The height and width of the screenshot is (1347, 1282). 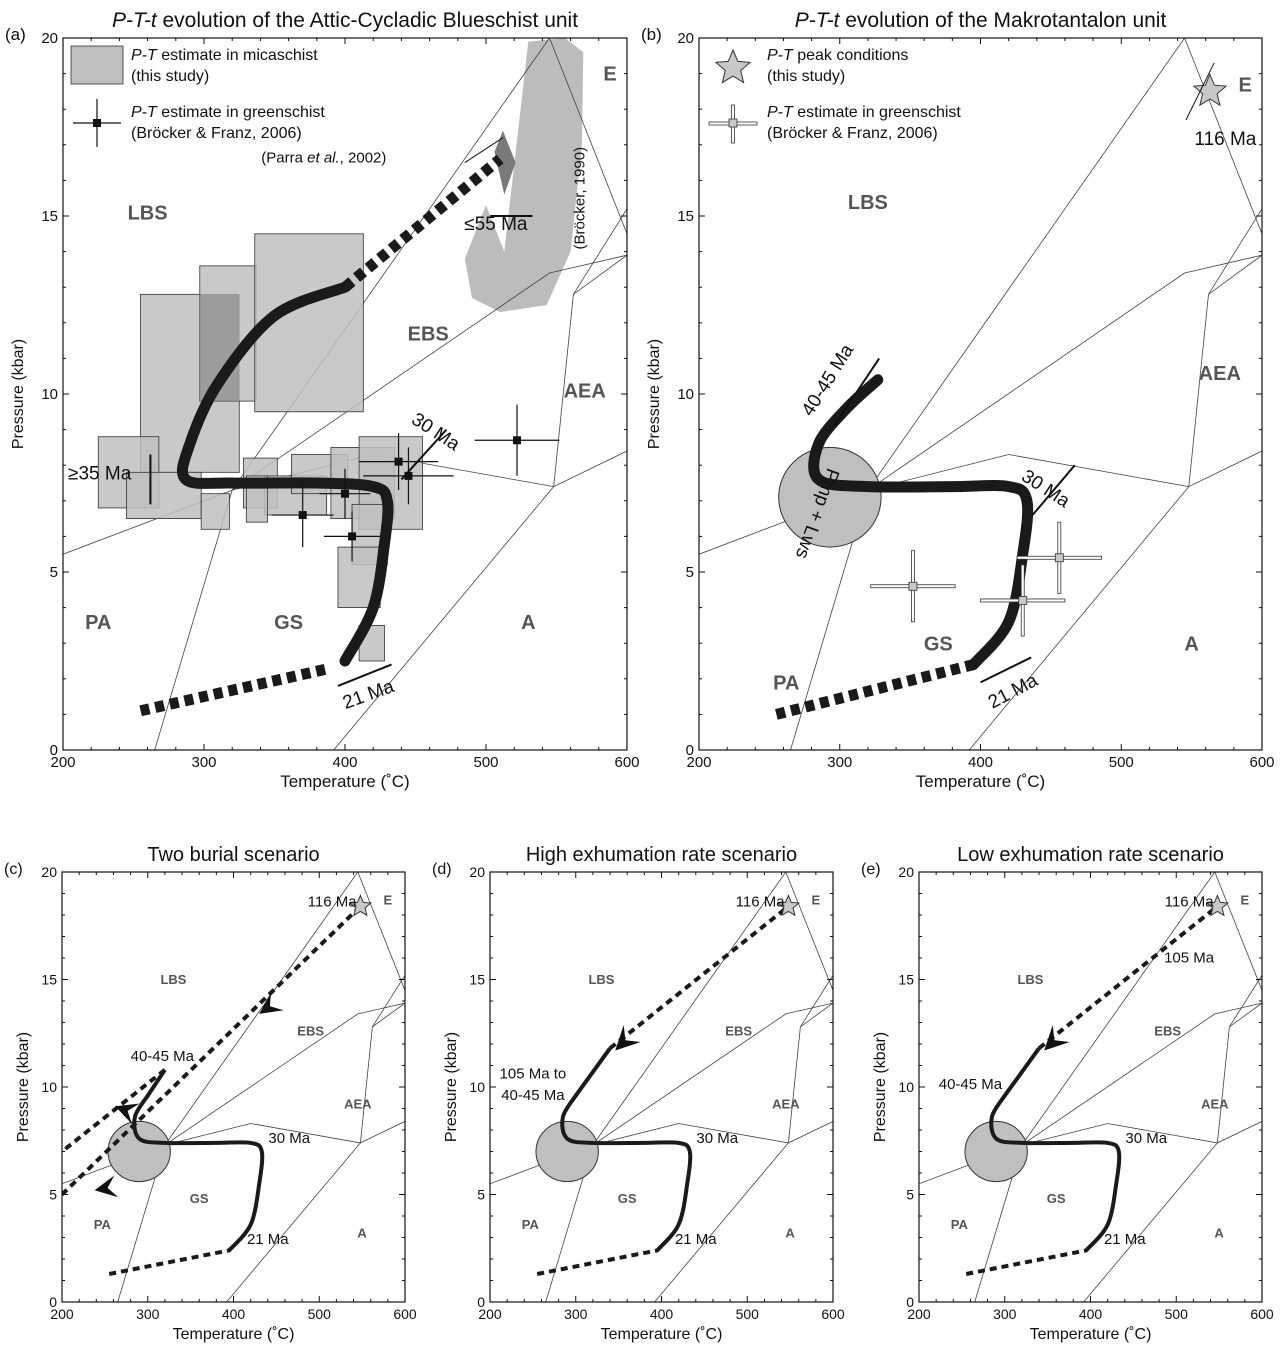 What do you see at coordinates (422, 223) in the screenshot?
I see `pt-path-dashed-peak` at bounding box center [422, 223].